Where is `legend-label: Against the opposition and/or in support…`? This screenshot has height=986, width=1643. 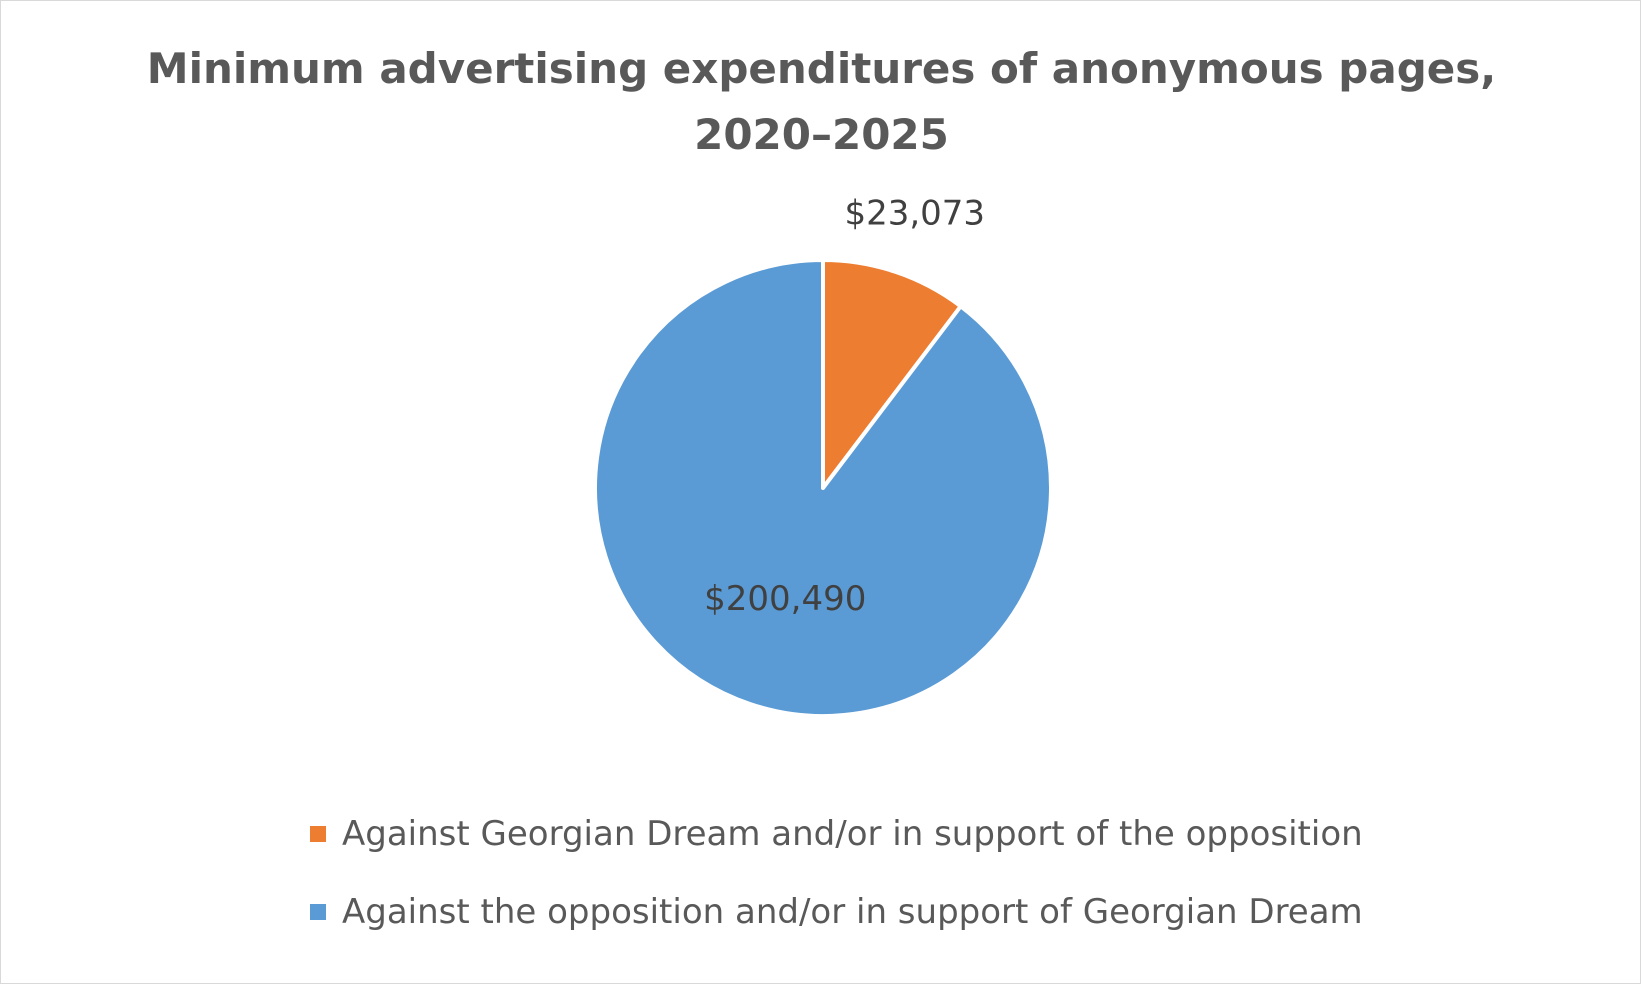 legend-label: Against the opposition and/or in support… is located at coordinates (852, 912).